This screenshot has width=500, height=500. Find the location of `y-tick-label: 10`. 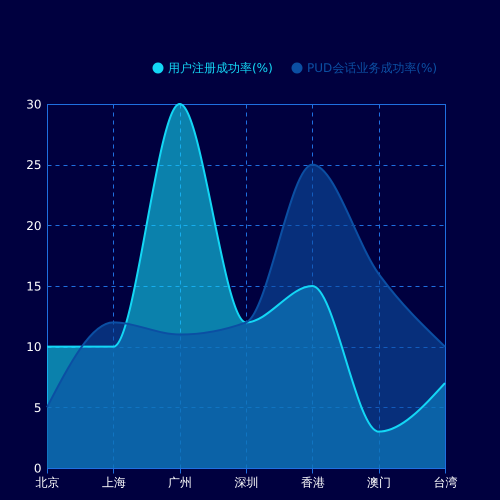

y-tick-label: 10 is located at coordinates (34, 347).